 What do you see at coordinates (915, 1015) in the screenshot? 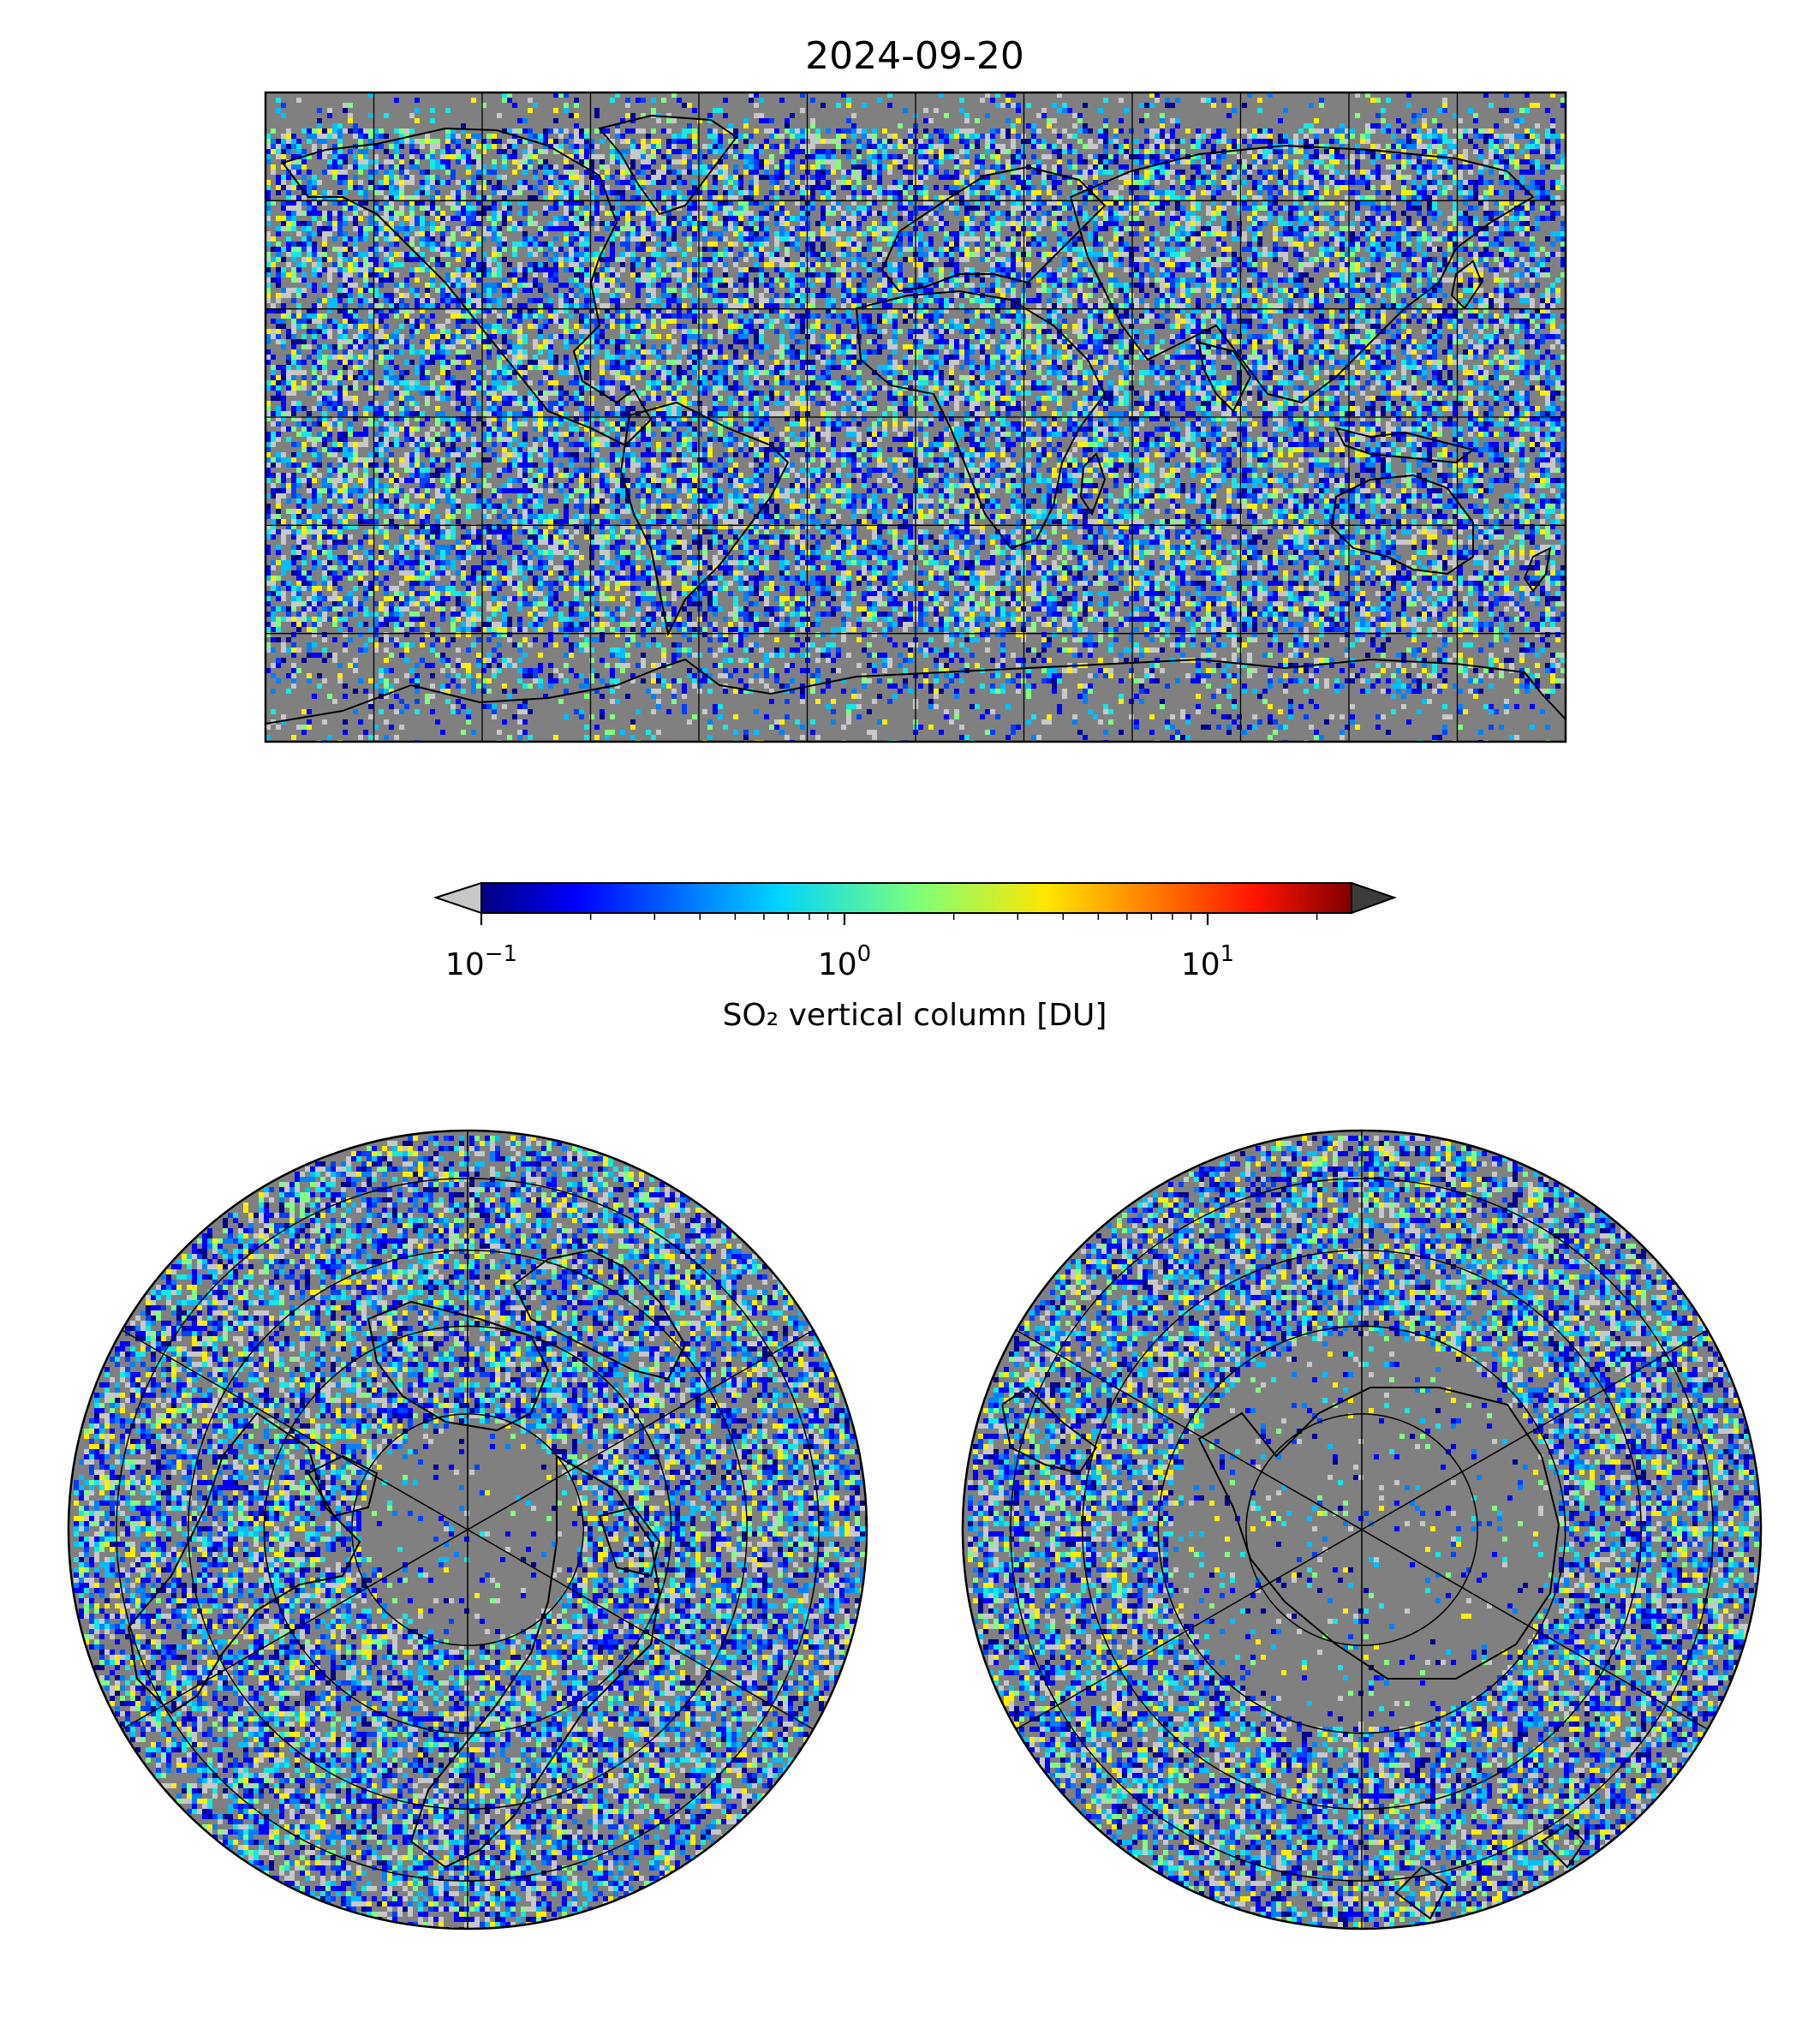
I see `colorbar-label: SO₂ vertical column [DU]` at bounding box center [915, 1015].